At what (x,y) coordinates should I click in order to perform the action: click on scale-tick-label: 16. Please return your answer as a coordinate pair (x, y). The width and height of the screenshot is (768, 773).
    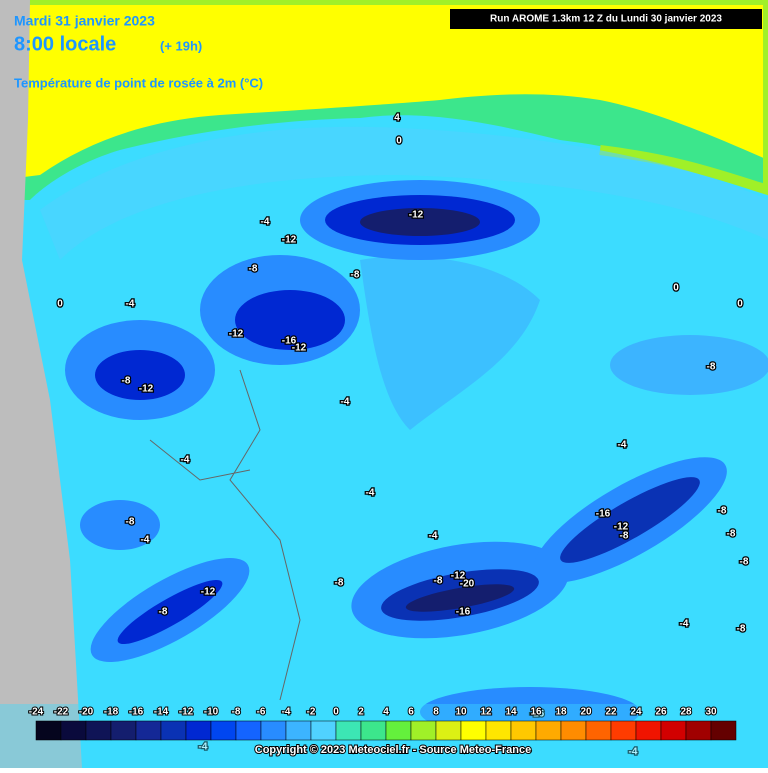
    Looking at the image, I should click on (536, 712).